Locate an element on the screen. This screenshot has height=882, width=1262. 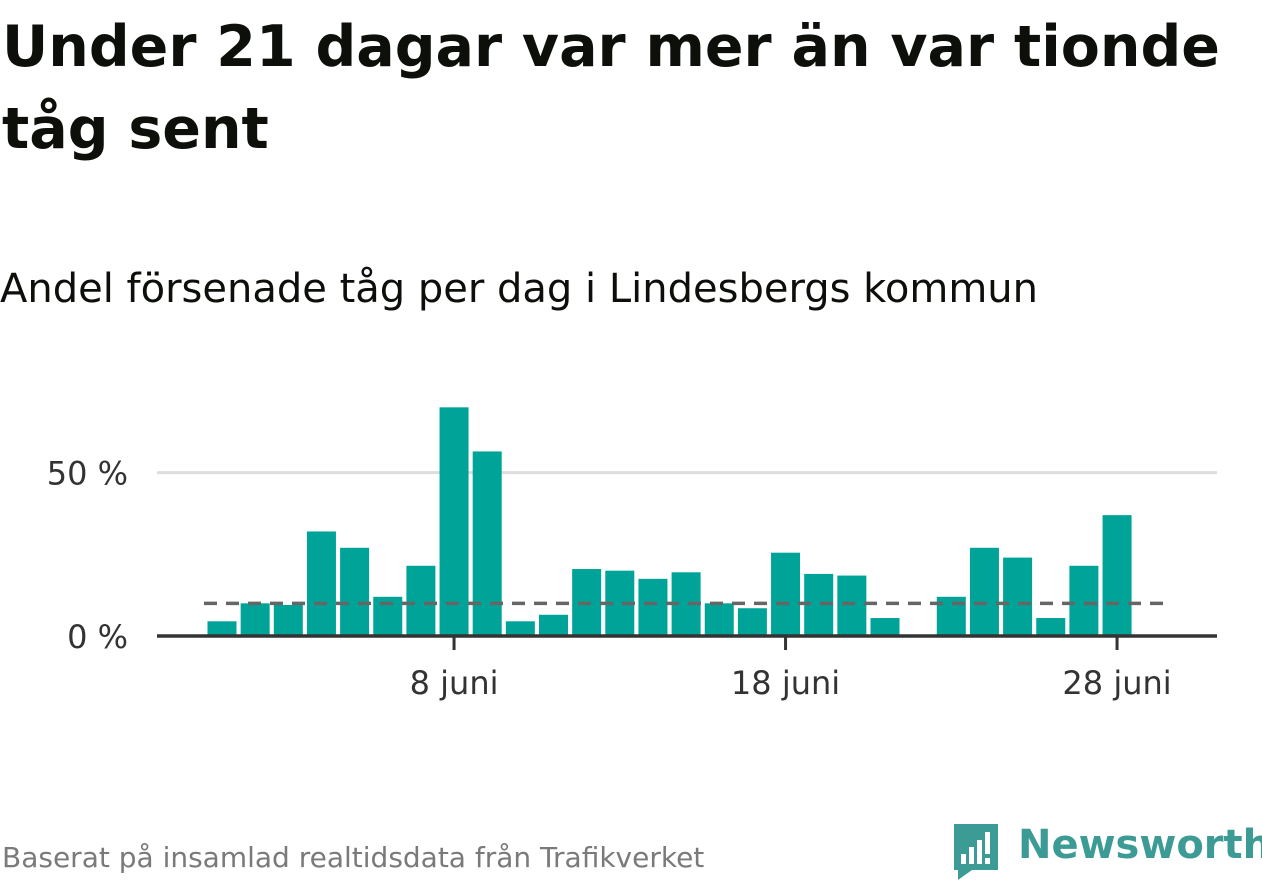
y-axis-ticks: 0 % 50 % is located at coordinates (87, 555).